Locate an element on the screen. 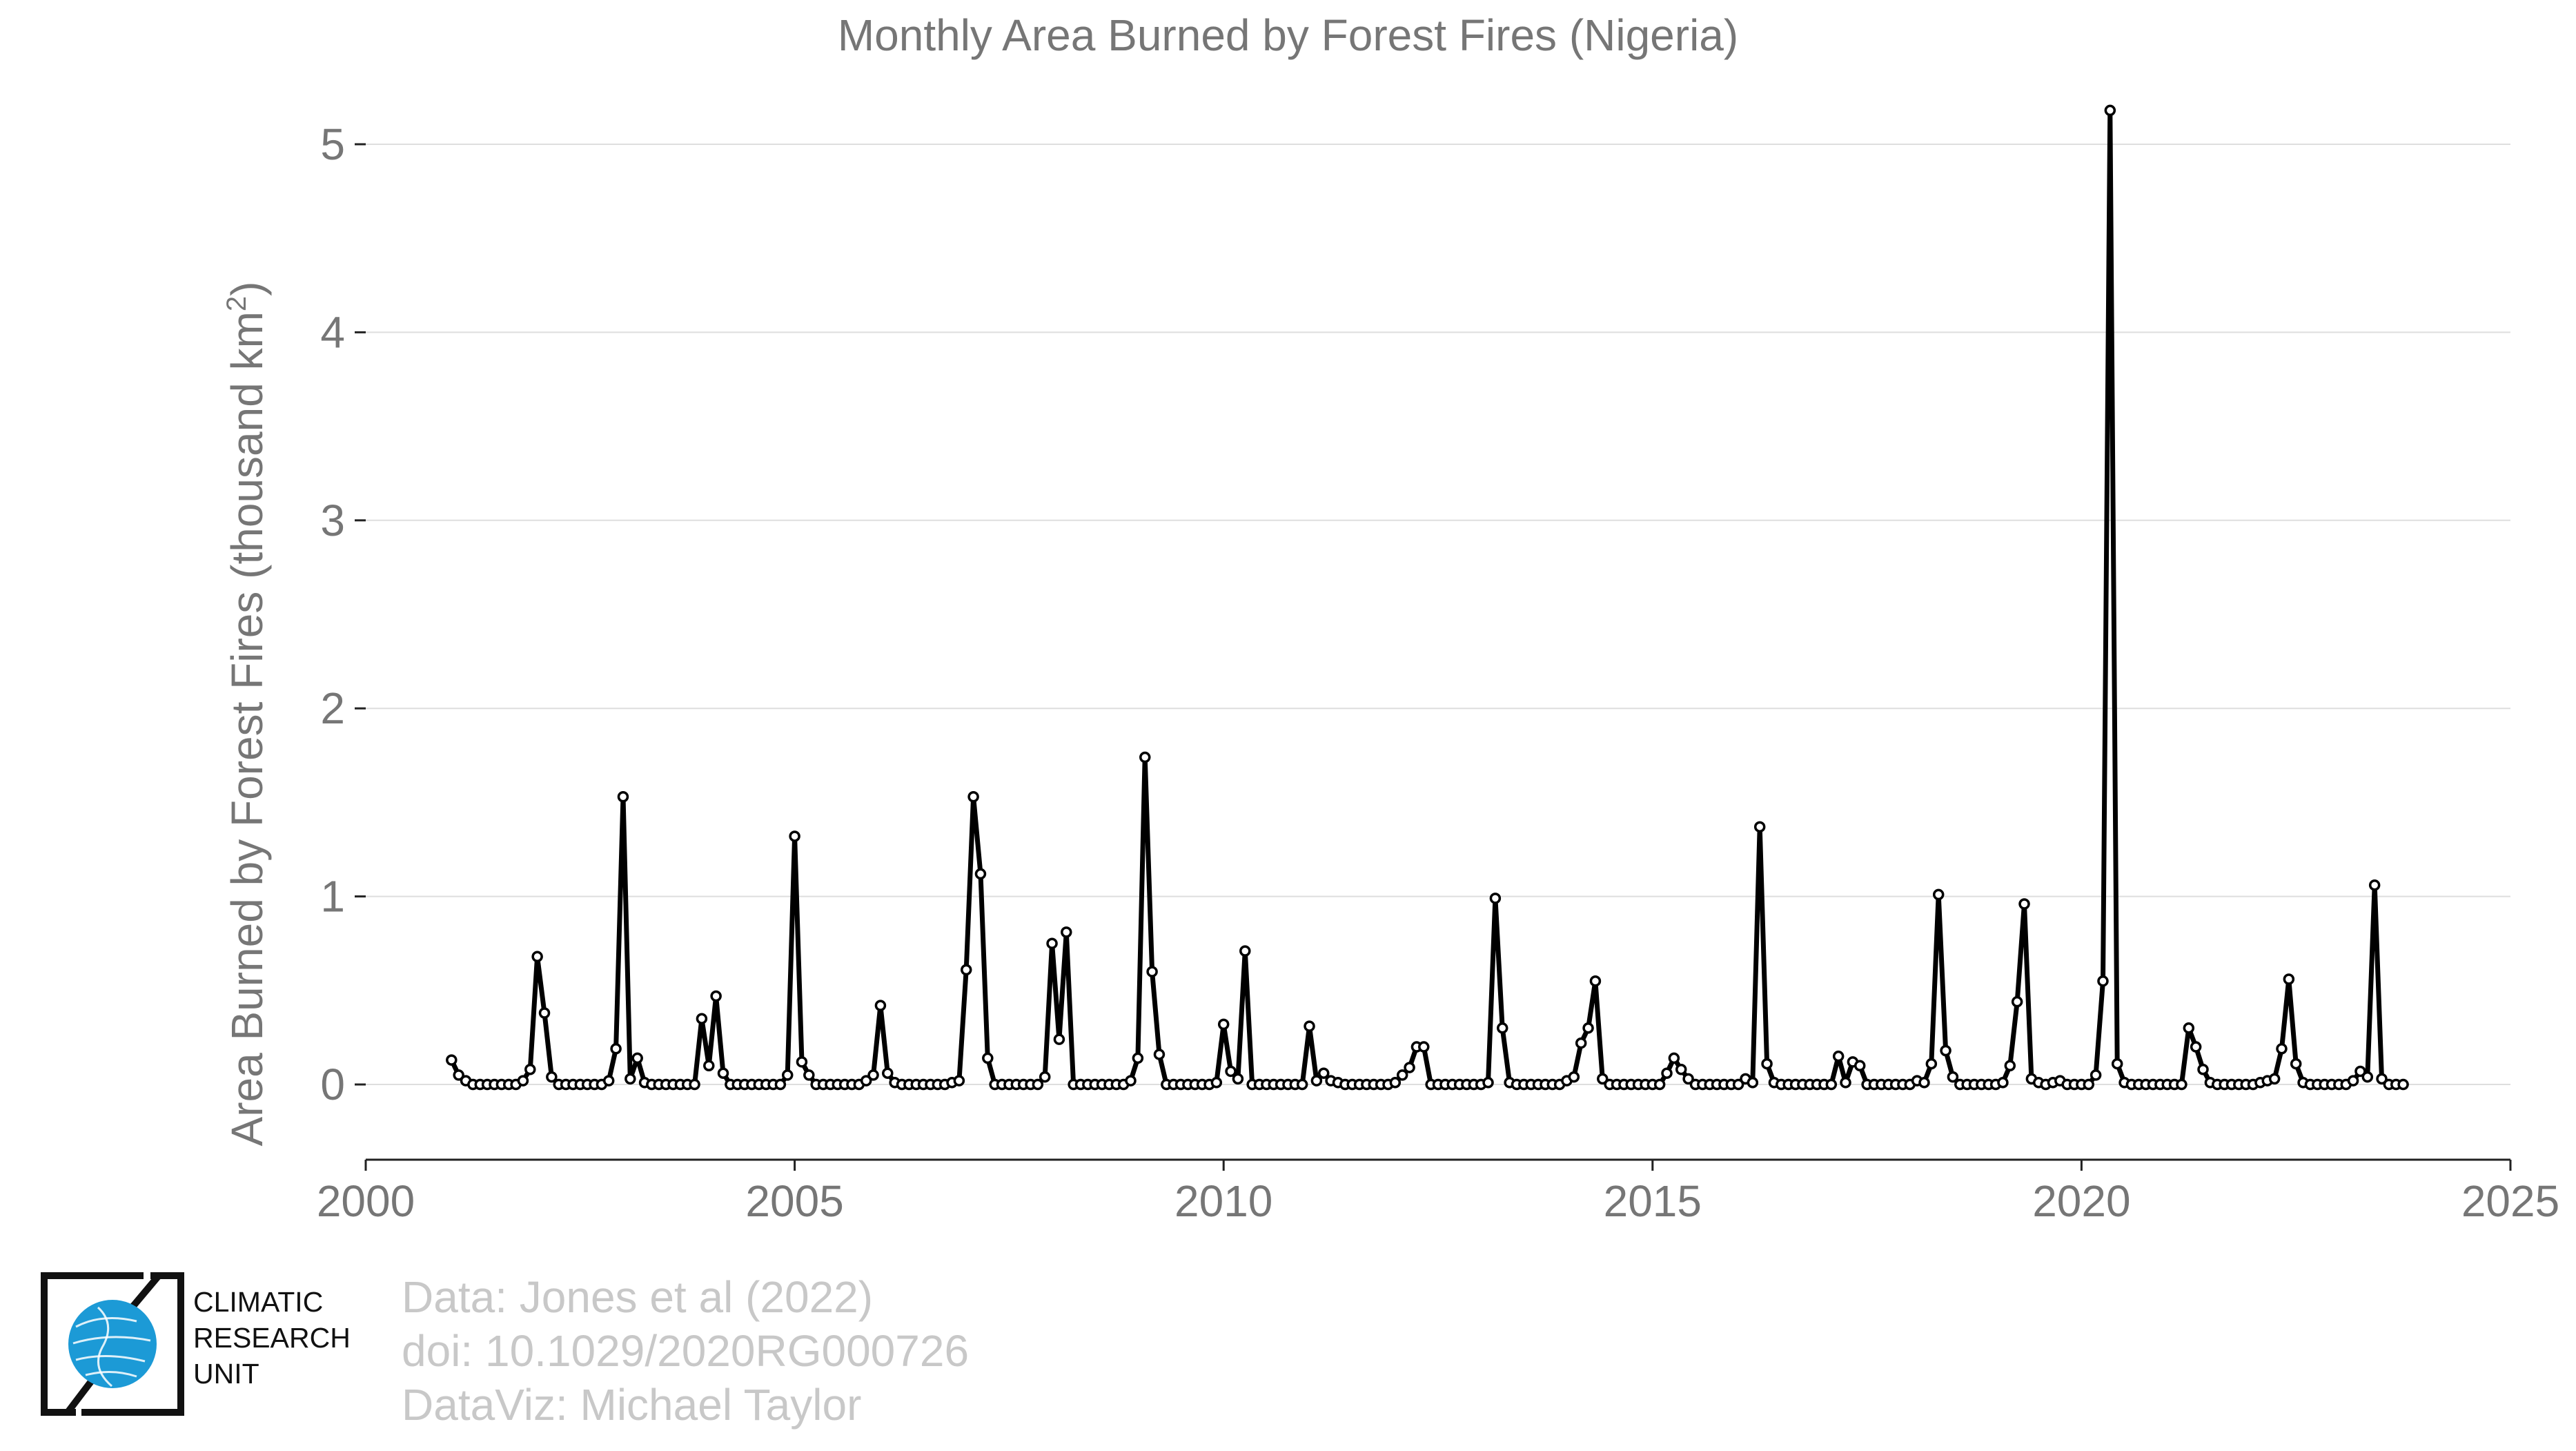 The image size is (2576, 1451). y-tick-label-0: 0 is located at coordinates (332, 1084).